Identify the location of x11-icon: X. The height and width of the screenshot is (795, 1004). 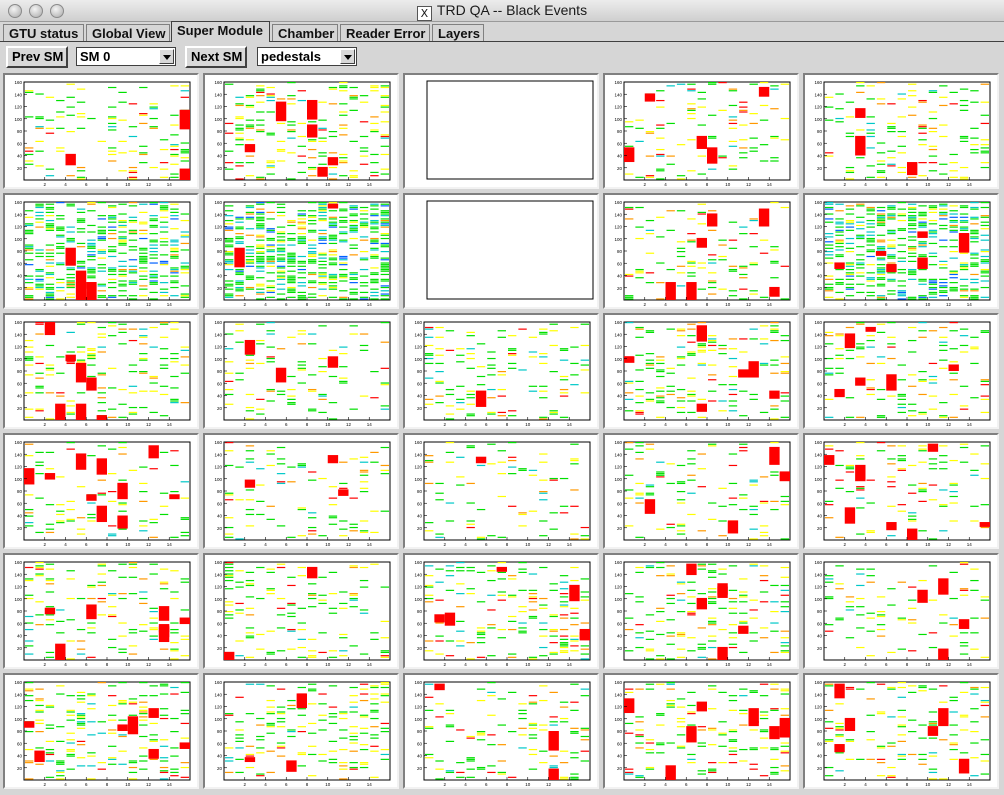
(424, 13).